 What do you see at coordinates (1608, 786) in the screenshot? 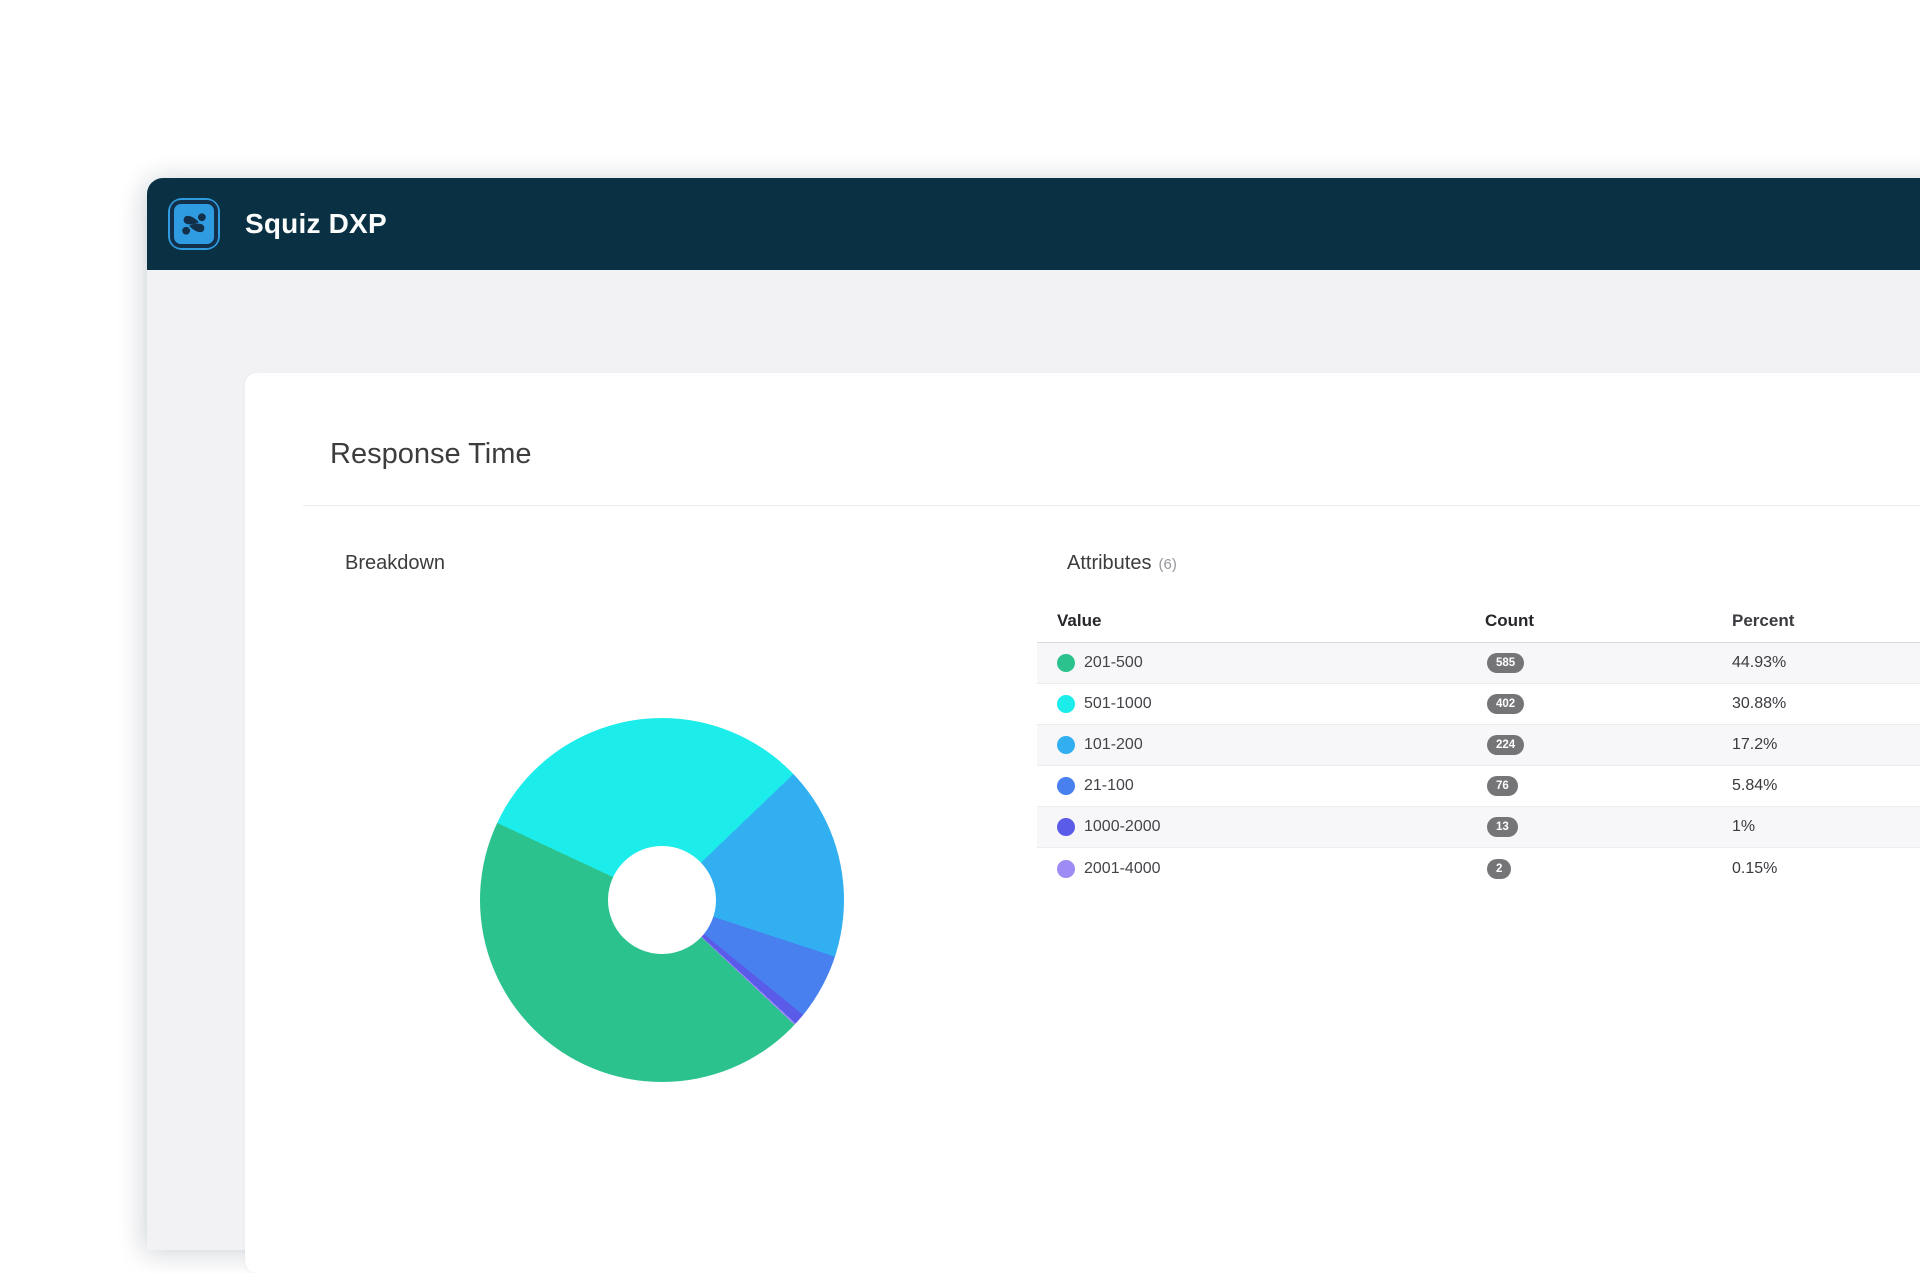
I see `count-cell: 76` at bounding box center [1608, 786].